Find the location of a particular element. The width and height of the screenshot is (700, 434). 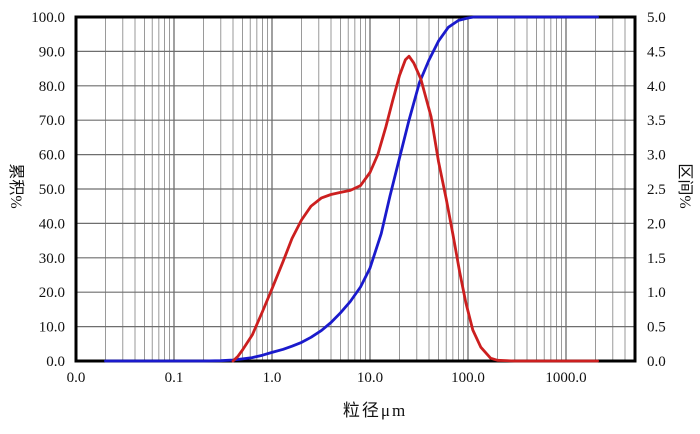

y-right-tick-label: 1.0 is located at coordinates (656, 293).